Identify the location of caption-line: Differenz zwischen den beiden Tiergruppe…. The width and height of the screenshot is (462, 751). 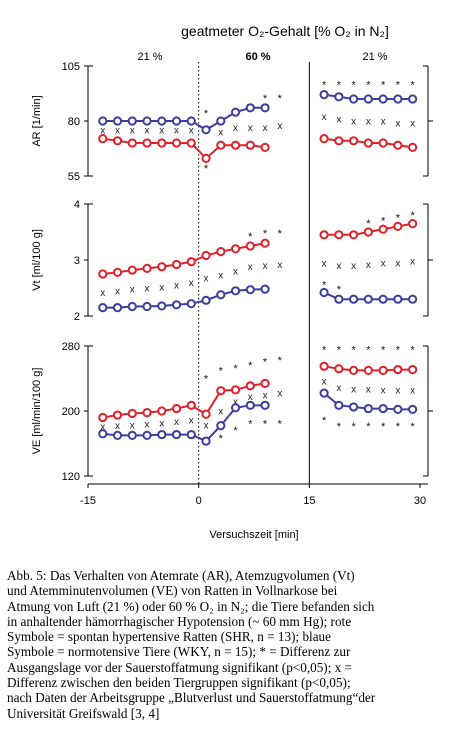
(179, 683).